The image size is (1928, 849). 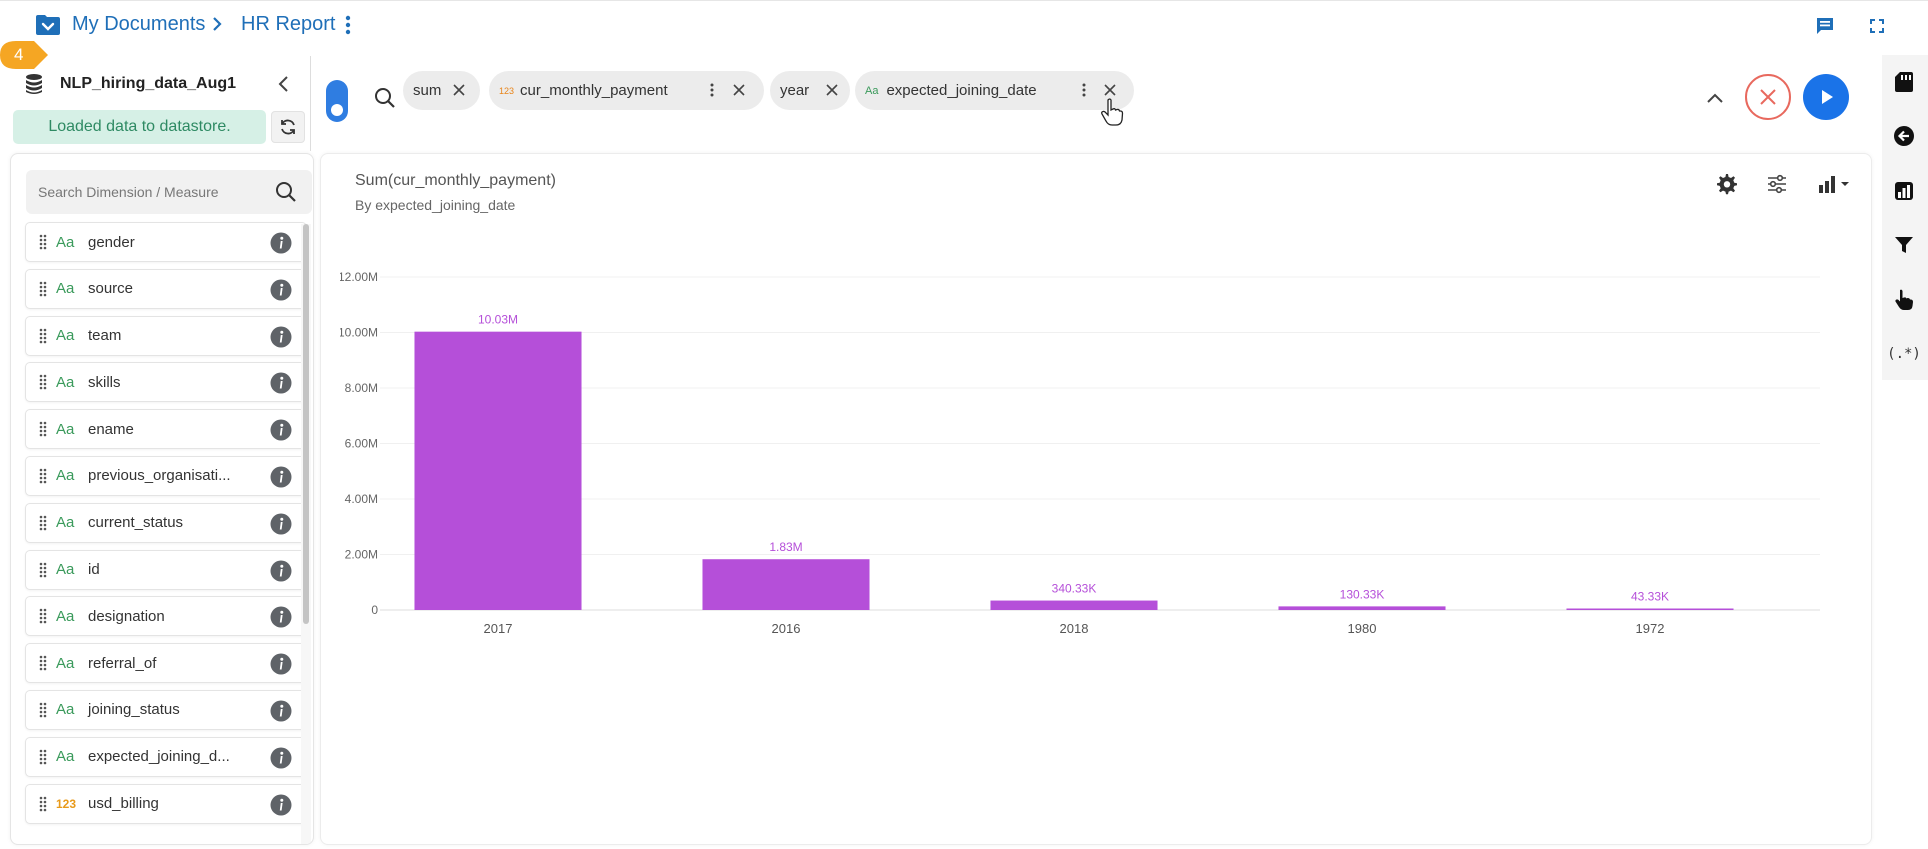 What do you see at coordinates (626, 90) in the screenshot?
I see `query-chip-cur-monthly-payment: 123 cur_monthly_payment` at bounding box center [626, 90].